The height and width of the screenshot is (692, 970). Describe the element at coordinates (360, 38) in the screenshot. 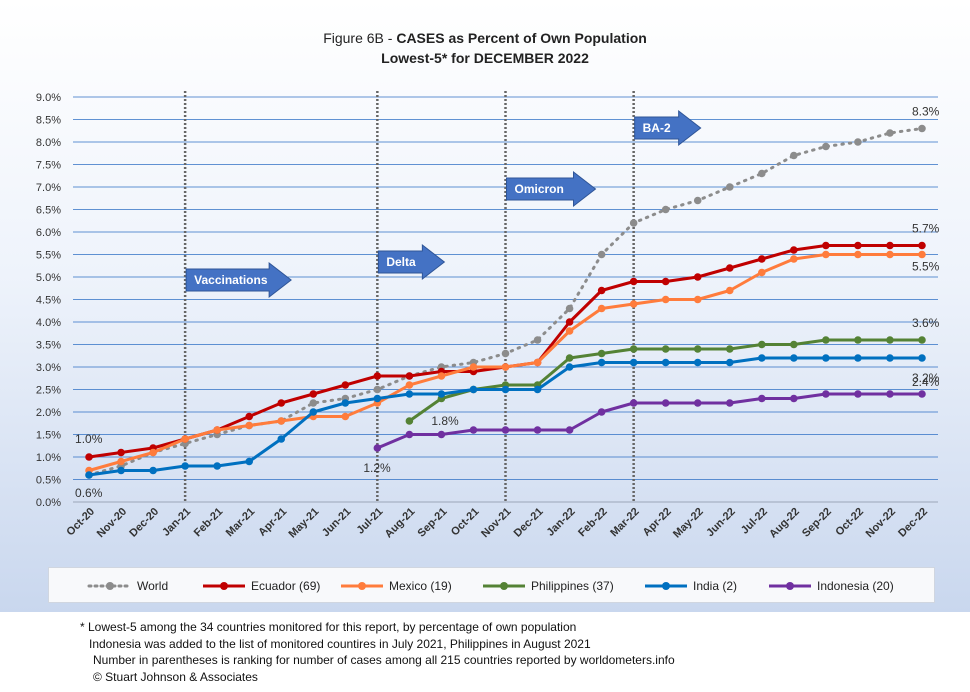

I see `chart-title-prefix: Figure 6B -` at that location.